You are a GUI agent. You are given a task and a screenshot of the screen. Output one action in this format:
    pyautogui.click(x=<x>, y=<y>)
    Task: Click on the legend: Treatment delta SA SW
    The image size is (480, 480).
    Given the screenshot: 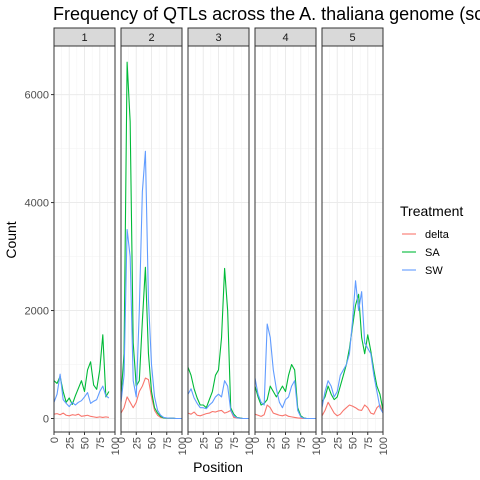 What is the action you would take?
    pyautogui.click(x=431, y=240)
    